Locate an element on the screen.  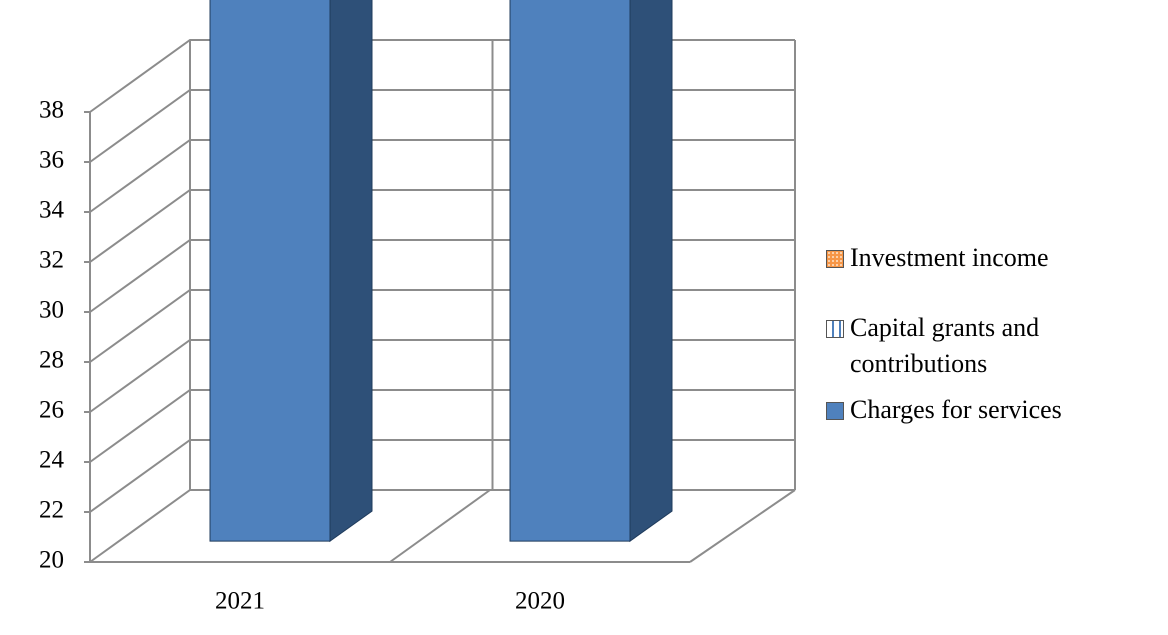
y-tick-label: 34 is located at coordinates (52, 210).